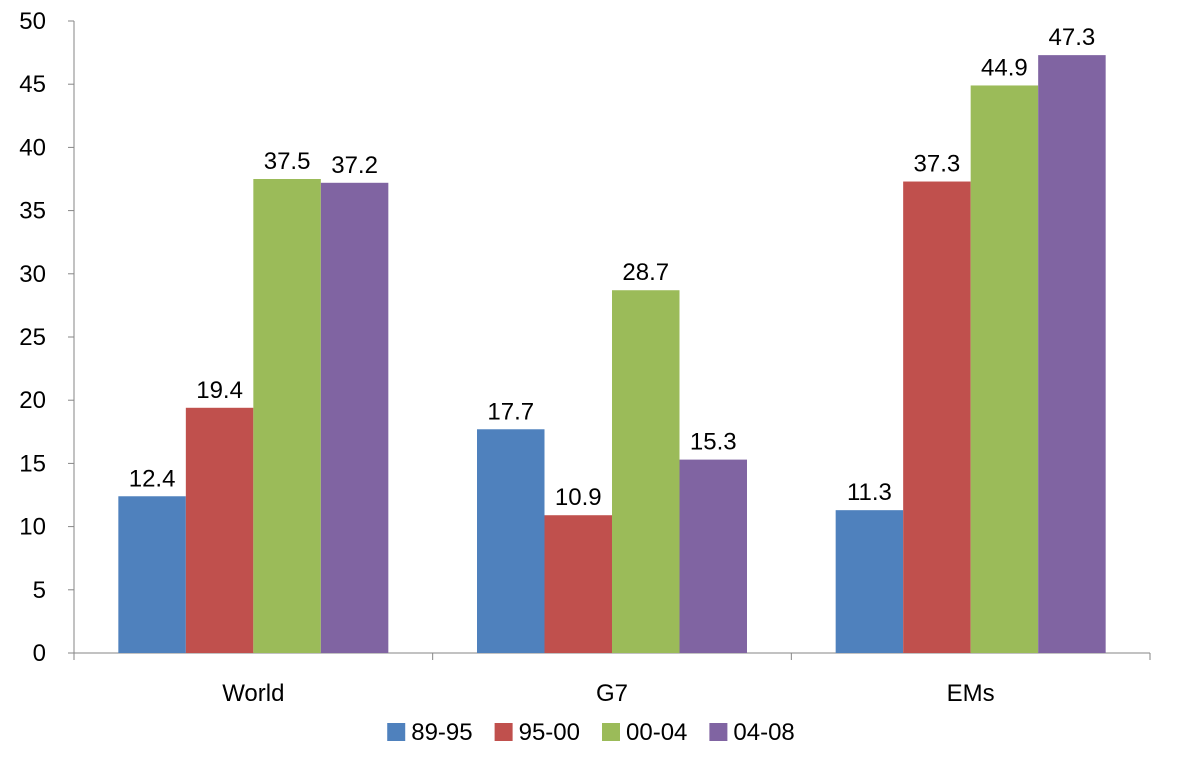 Image resolution: width=1182 pixels, height=760 pixels. I want to click on data-label-world-95-00: 19.4, so click(219, 390).